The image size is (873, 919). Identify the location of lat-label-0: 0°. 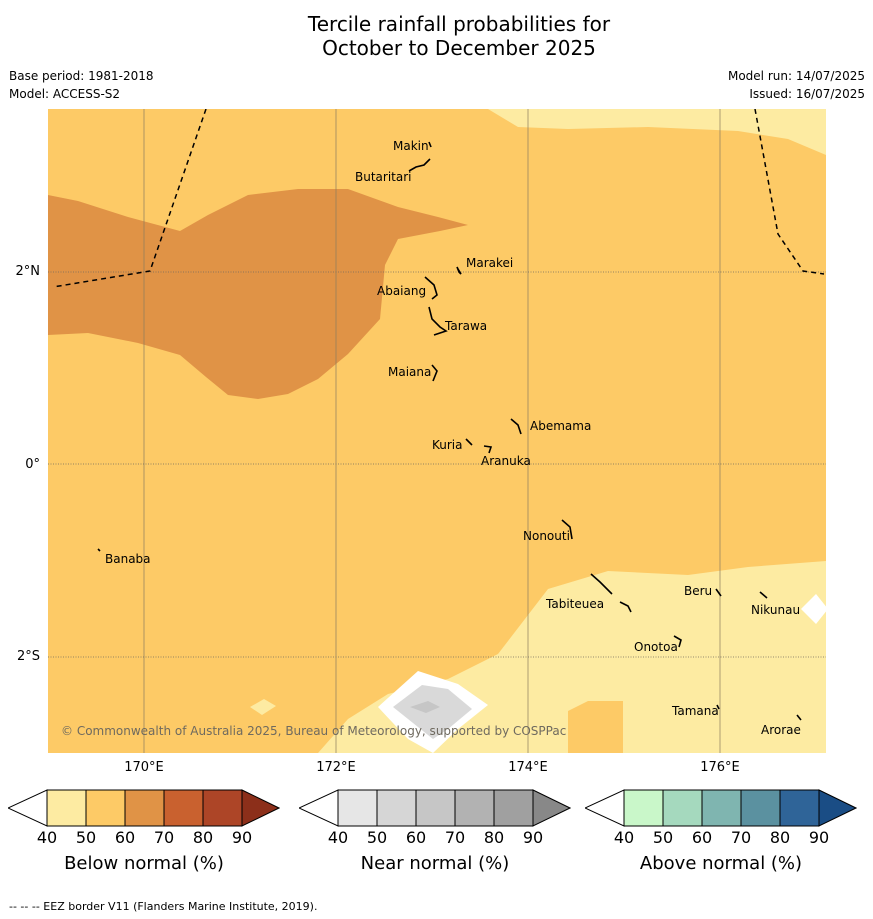
(32, 464).